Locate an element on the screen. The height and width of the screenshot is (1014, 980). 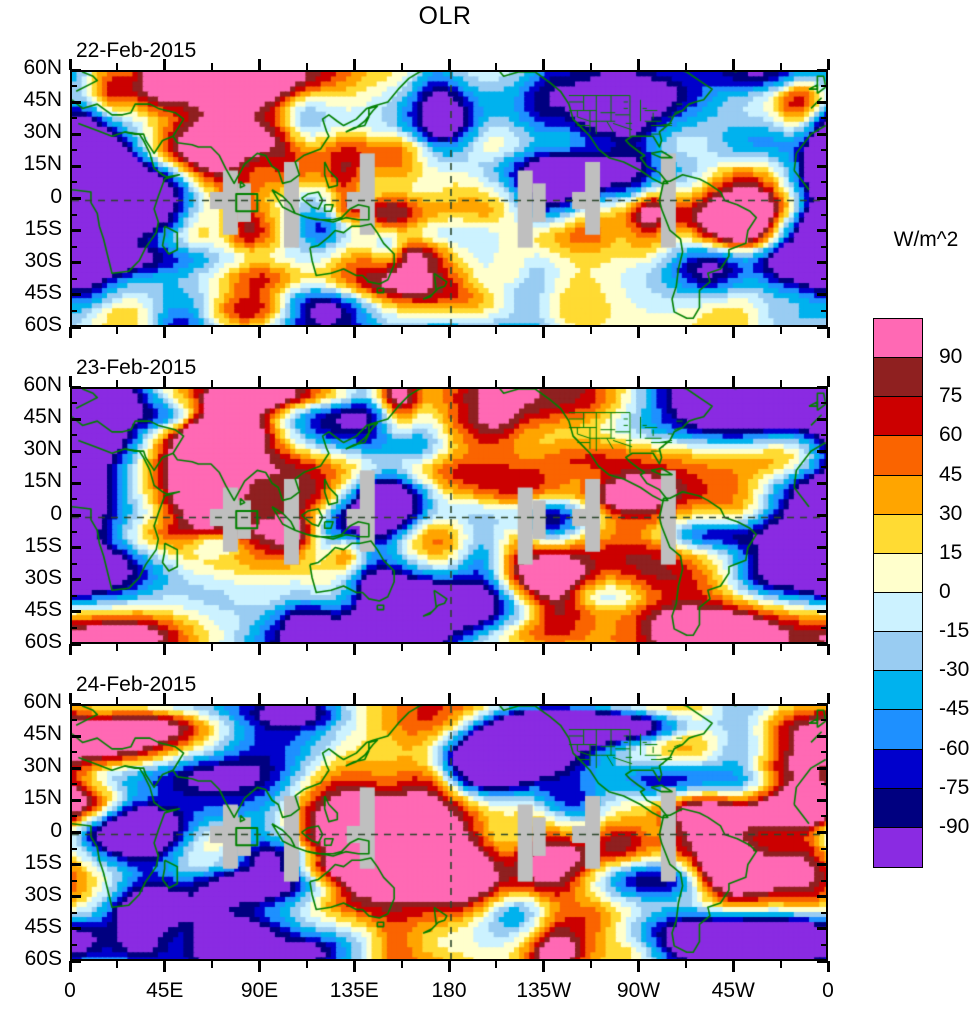
figure-title: OLR is located at coordinates (445, 16).